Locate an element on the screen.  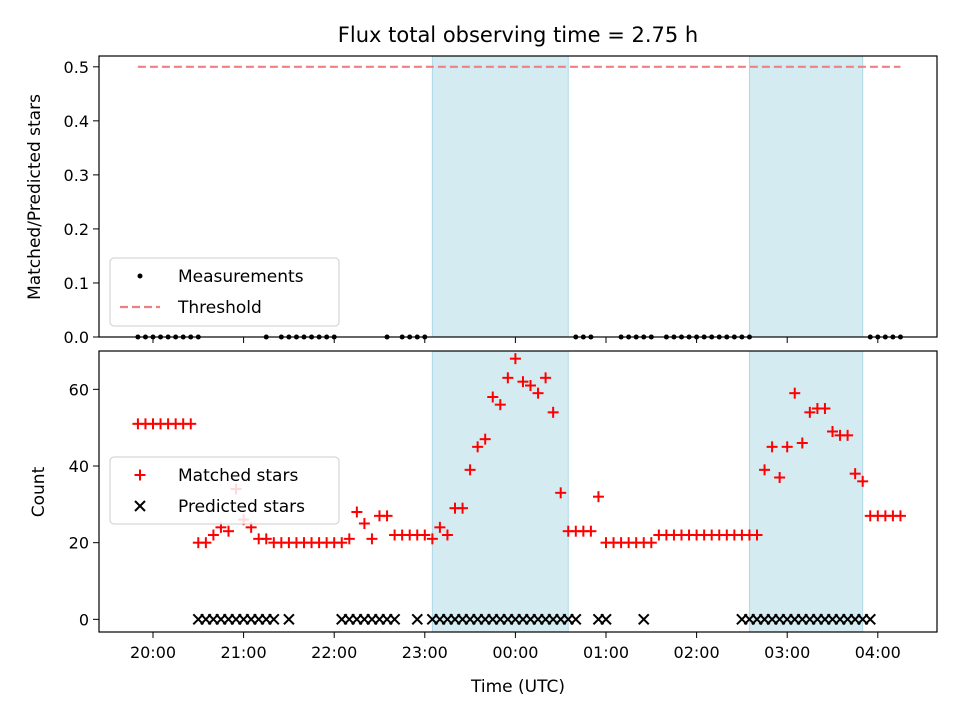
top-ytick-label-0: 0.0 is located at coordinates (76, 337).